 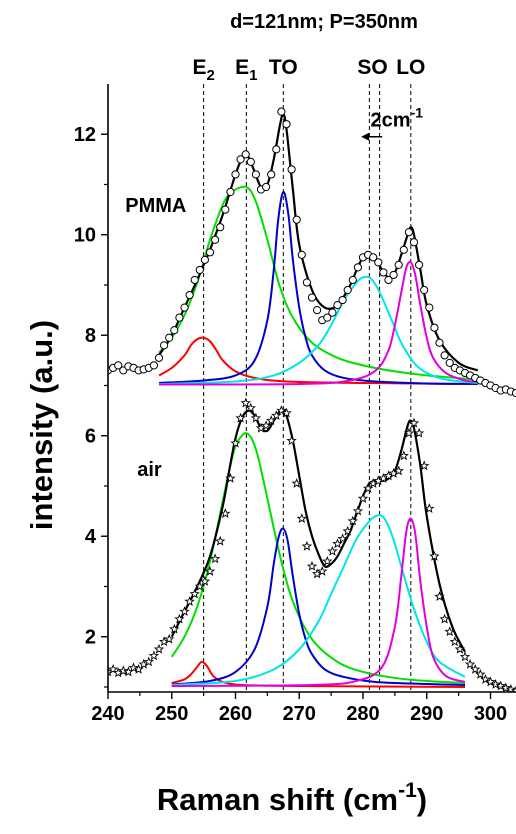 I want to click on y-tick-label: 10, so click(x=85, y=236).